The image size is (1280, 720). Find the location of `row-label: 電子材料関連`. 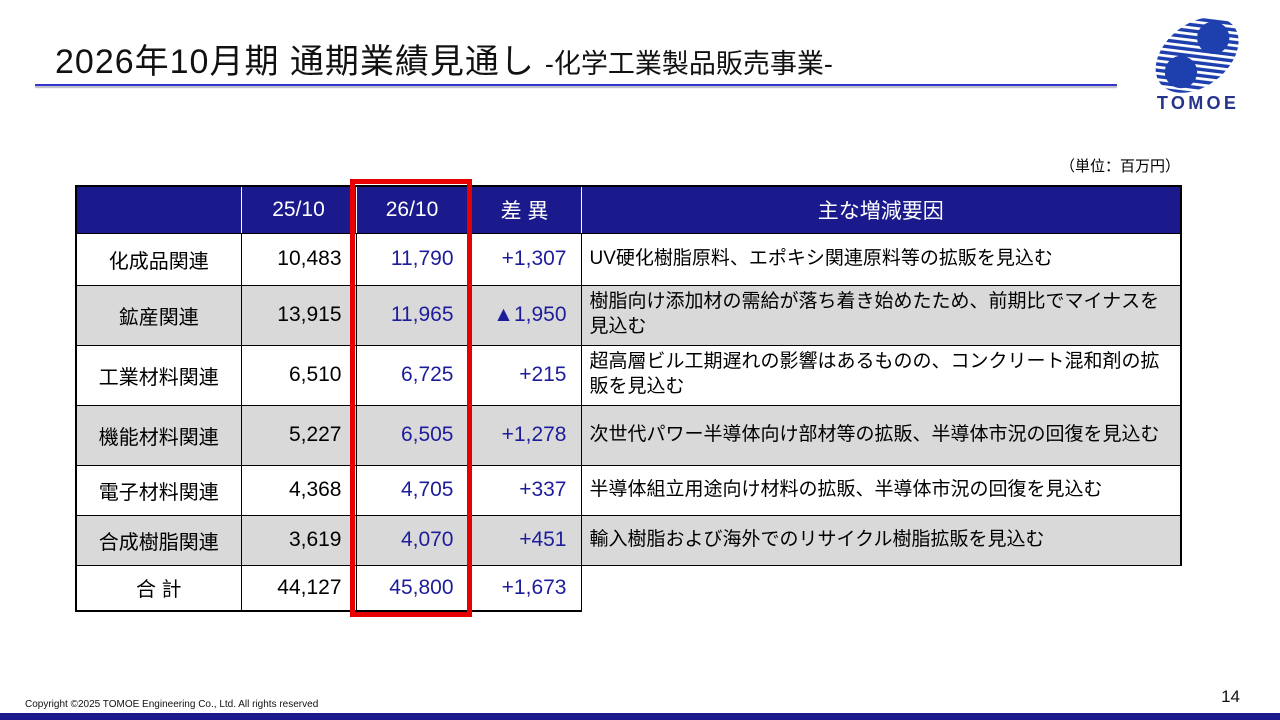

row-label: 電子材料関連 is located at coordinates (158, 490).